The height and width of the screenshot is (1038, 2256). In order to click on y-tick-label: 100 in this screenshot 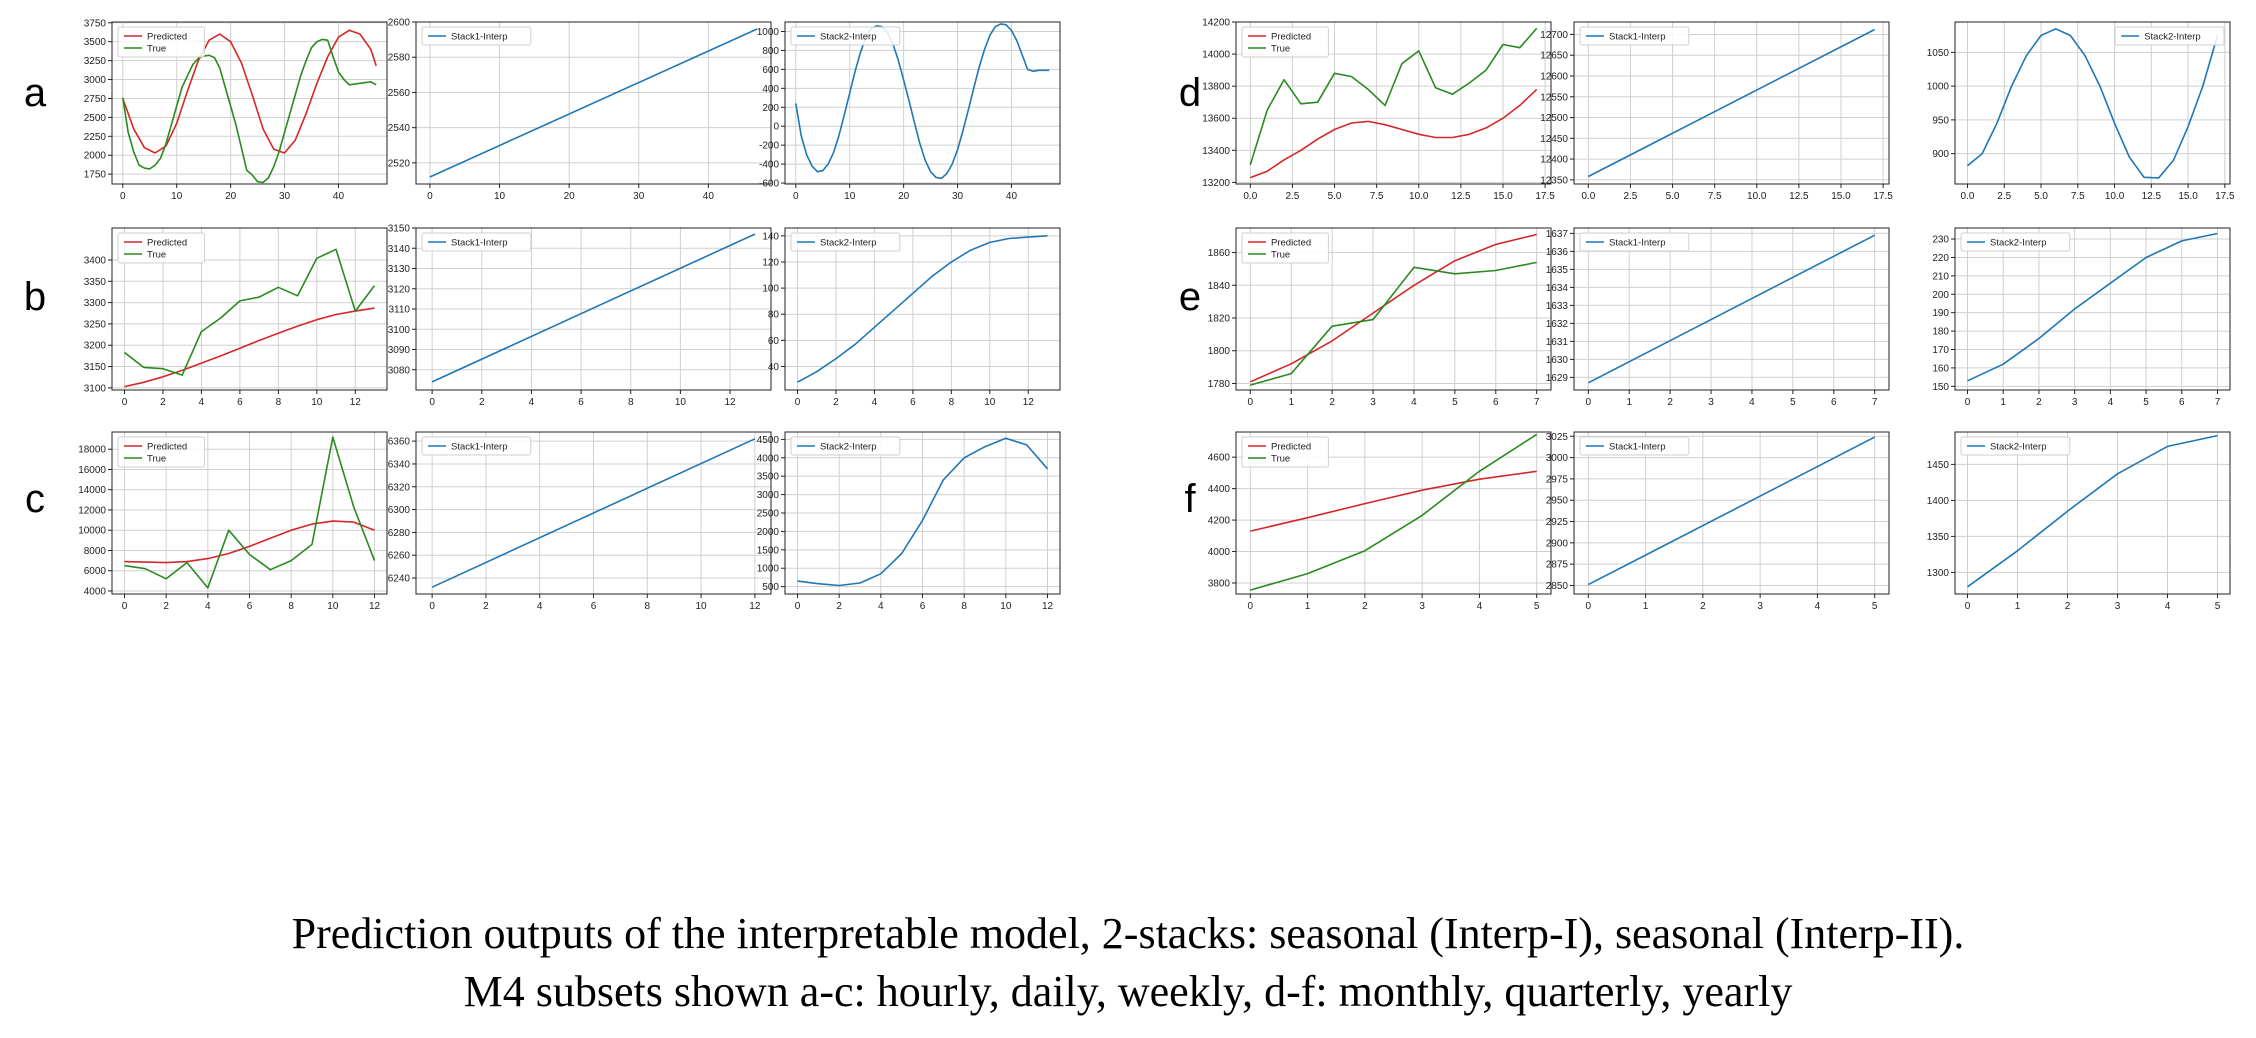, I will do `click(770, 289)`.